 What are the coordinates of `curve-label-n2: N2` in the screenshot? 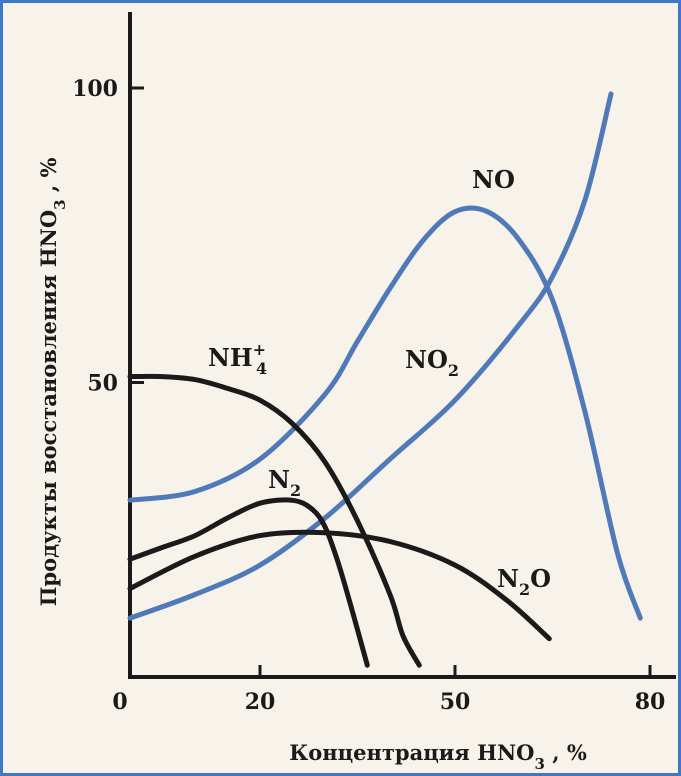 It's located at (284, 482).